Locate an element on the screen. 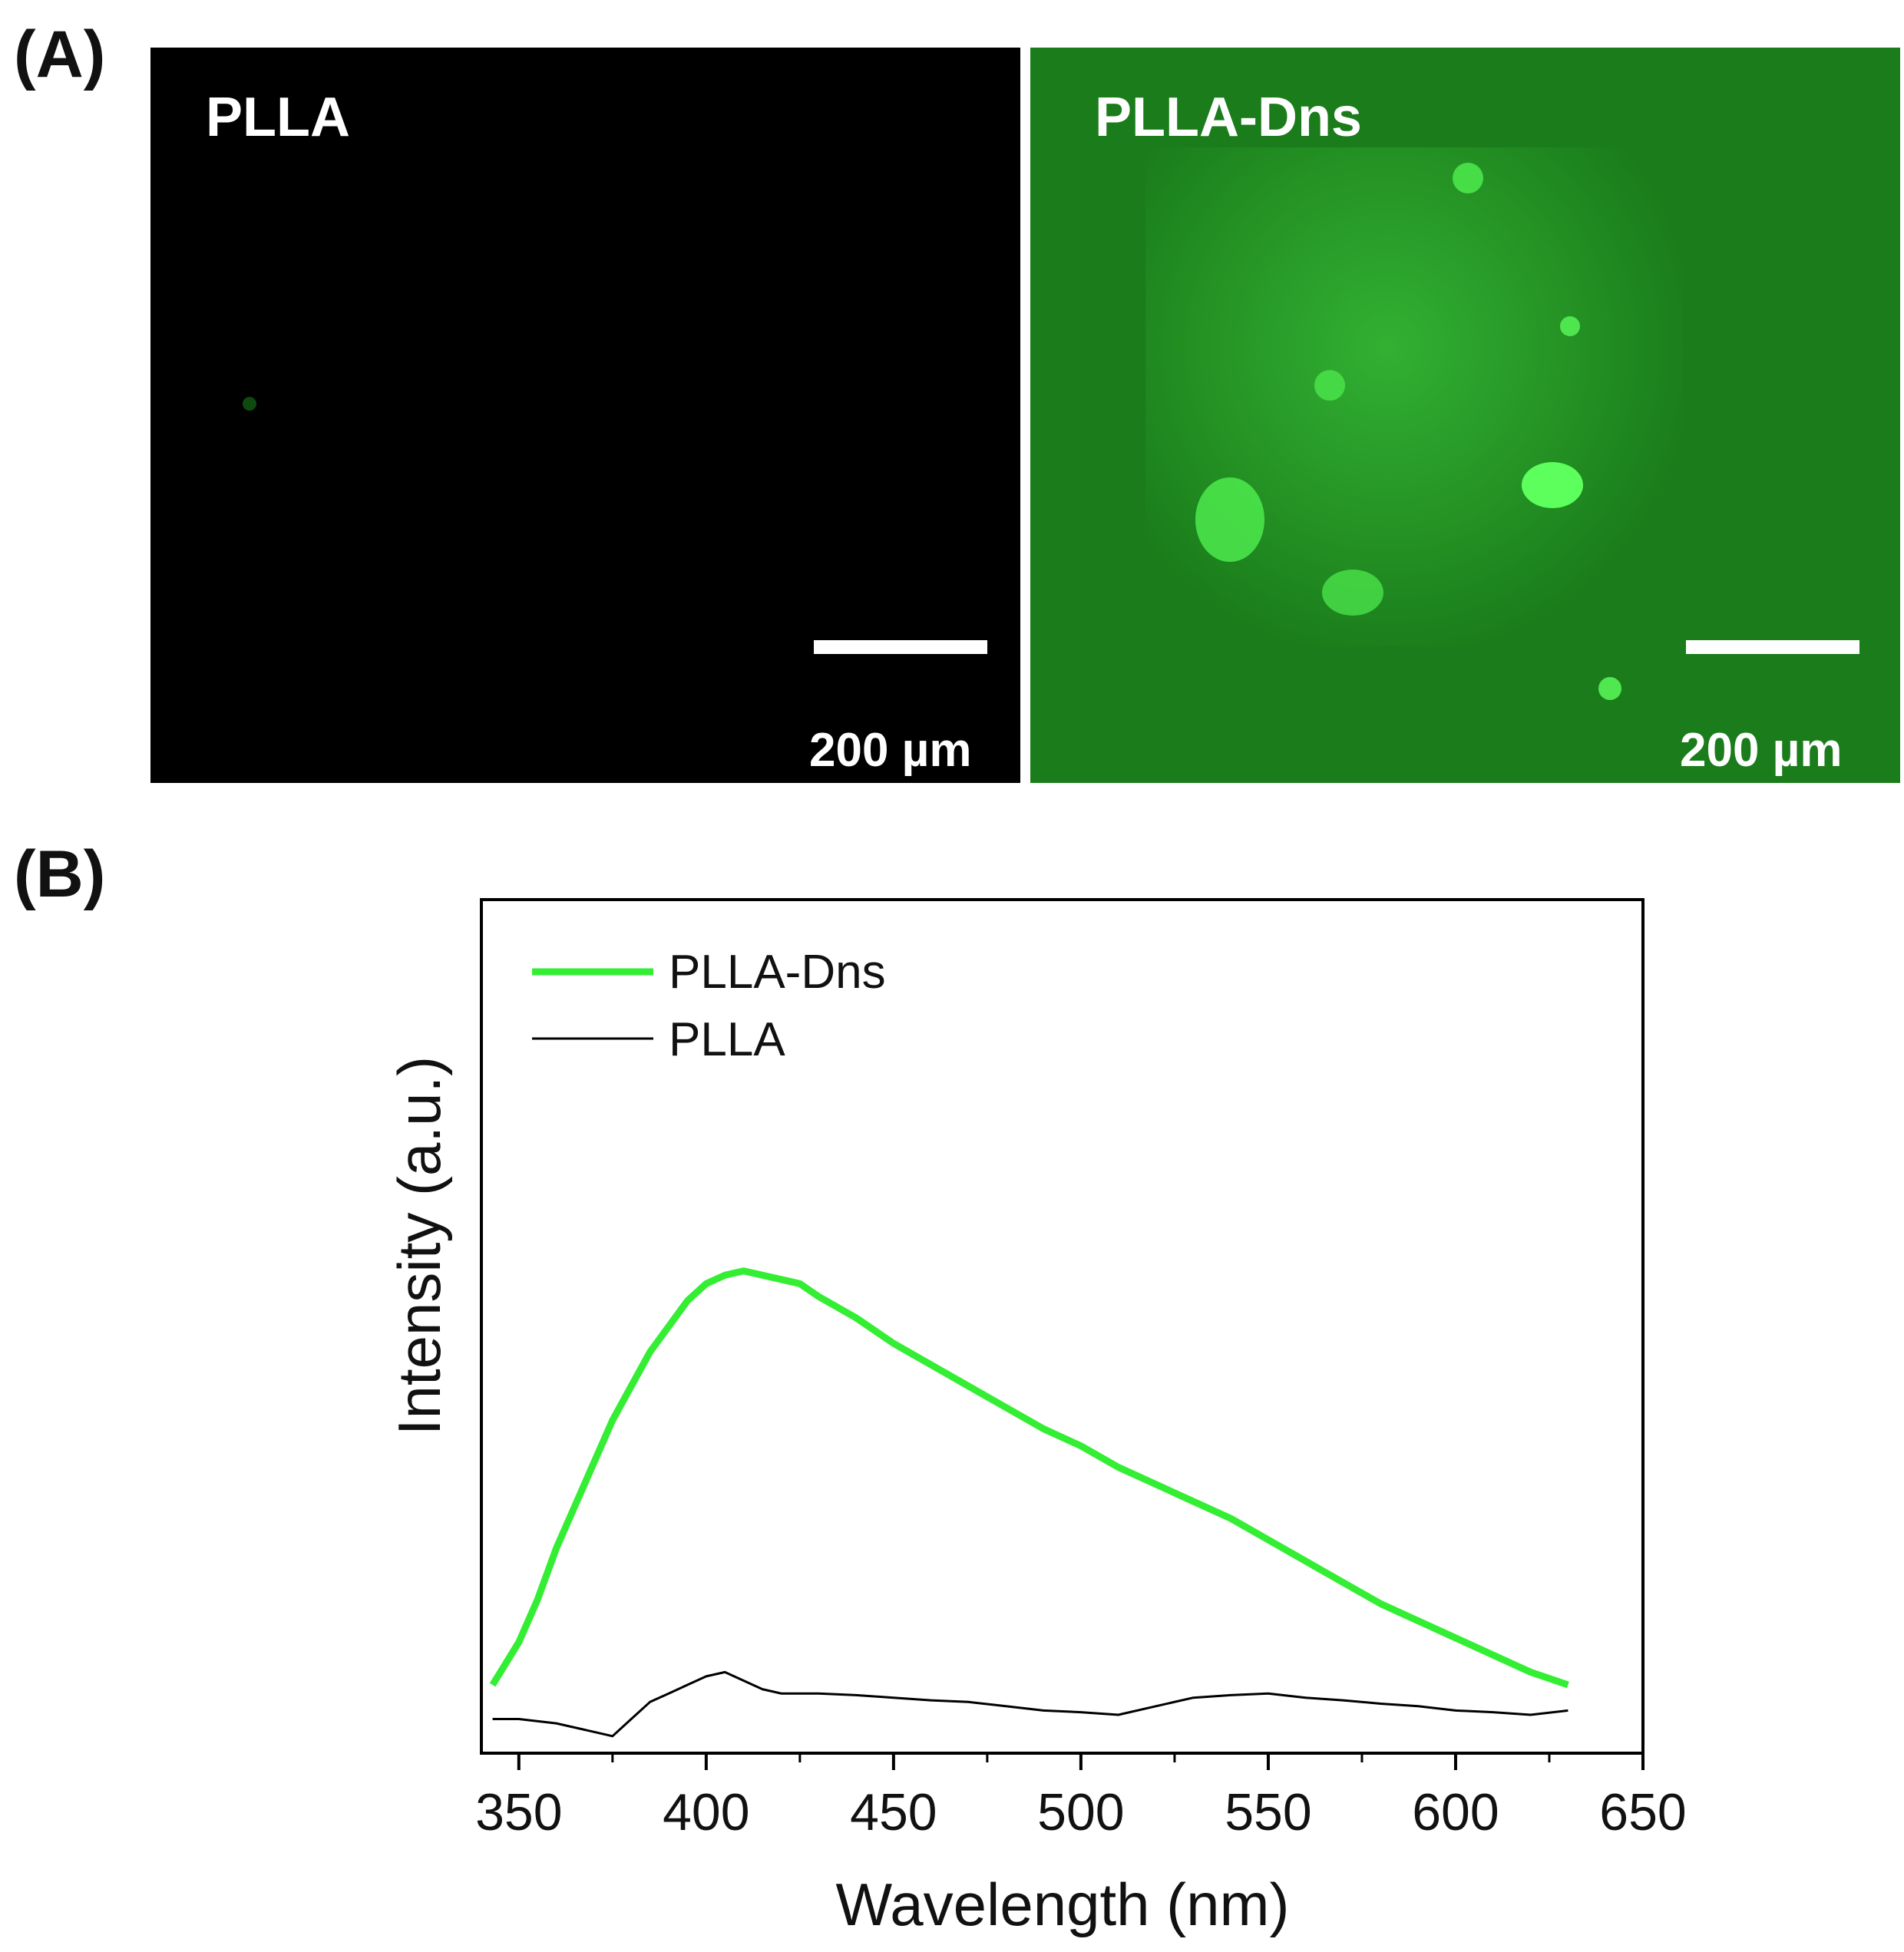 Image resolution: width=1904 pixels, height=1952 pixels. legend-label-plla: PLLA is located at coordinates (727, 1039).